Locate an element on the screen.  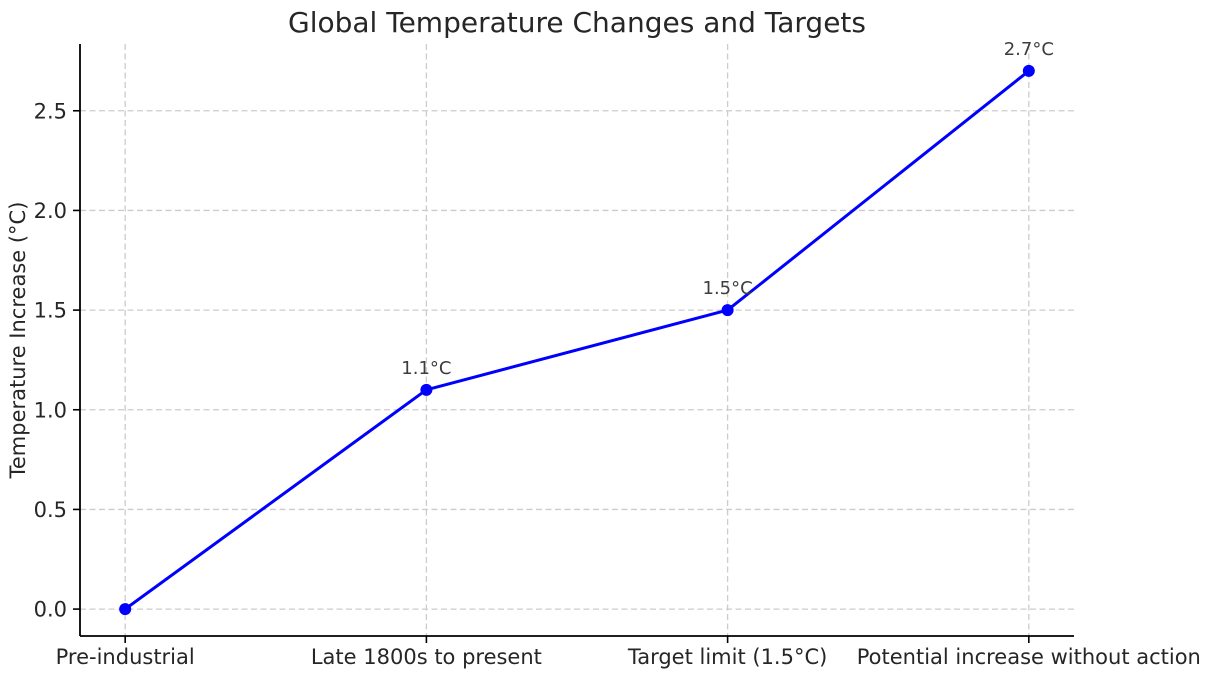
x-tick-label: Late 1800s to present is located at coordinates (426, 657).